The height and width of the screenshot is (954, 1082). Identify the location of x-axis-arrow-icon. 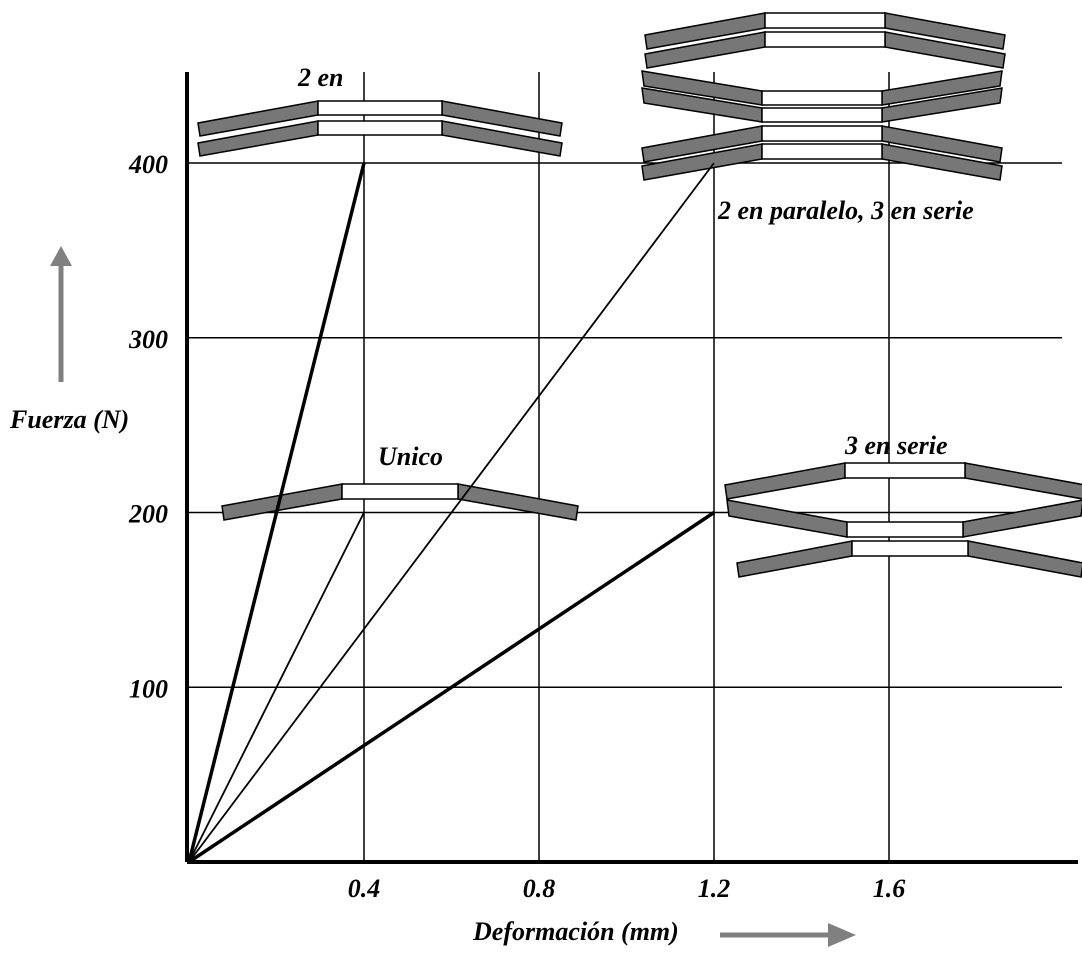
(788, 935).